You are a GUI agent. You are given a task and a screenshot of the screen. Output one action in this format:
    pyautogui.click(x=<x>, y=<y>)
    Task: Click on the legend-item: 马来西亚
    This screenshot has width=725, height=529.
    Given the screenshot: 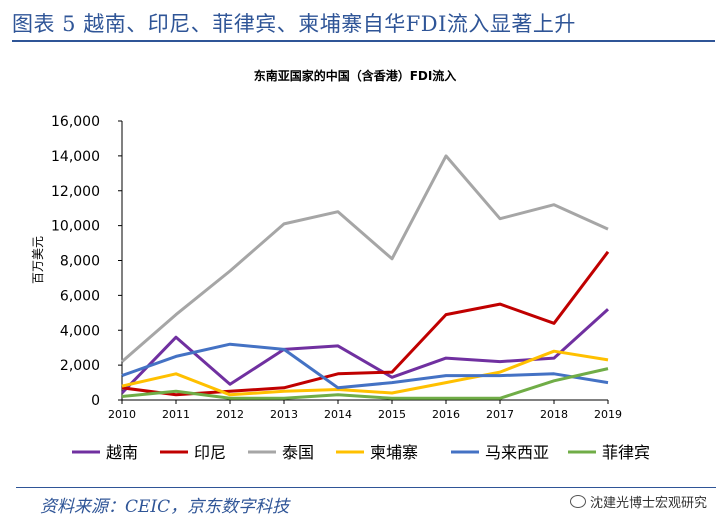 What is the action you would take?
    pyautogui.click(x=500, y=452)
    